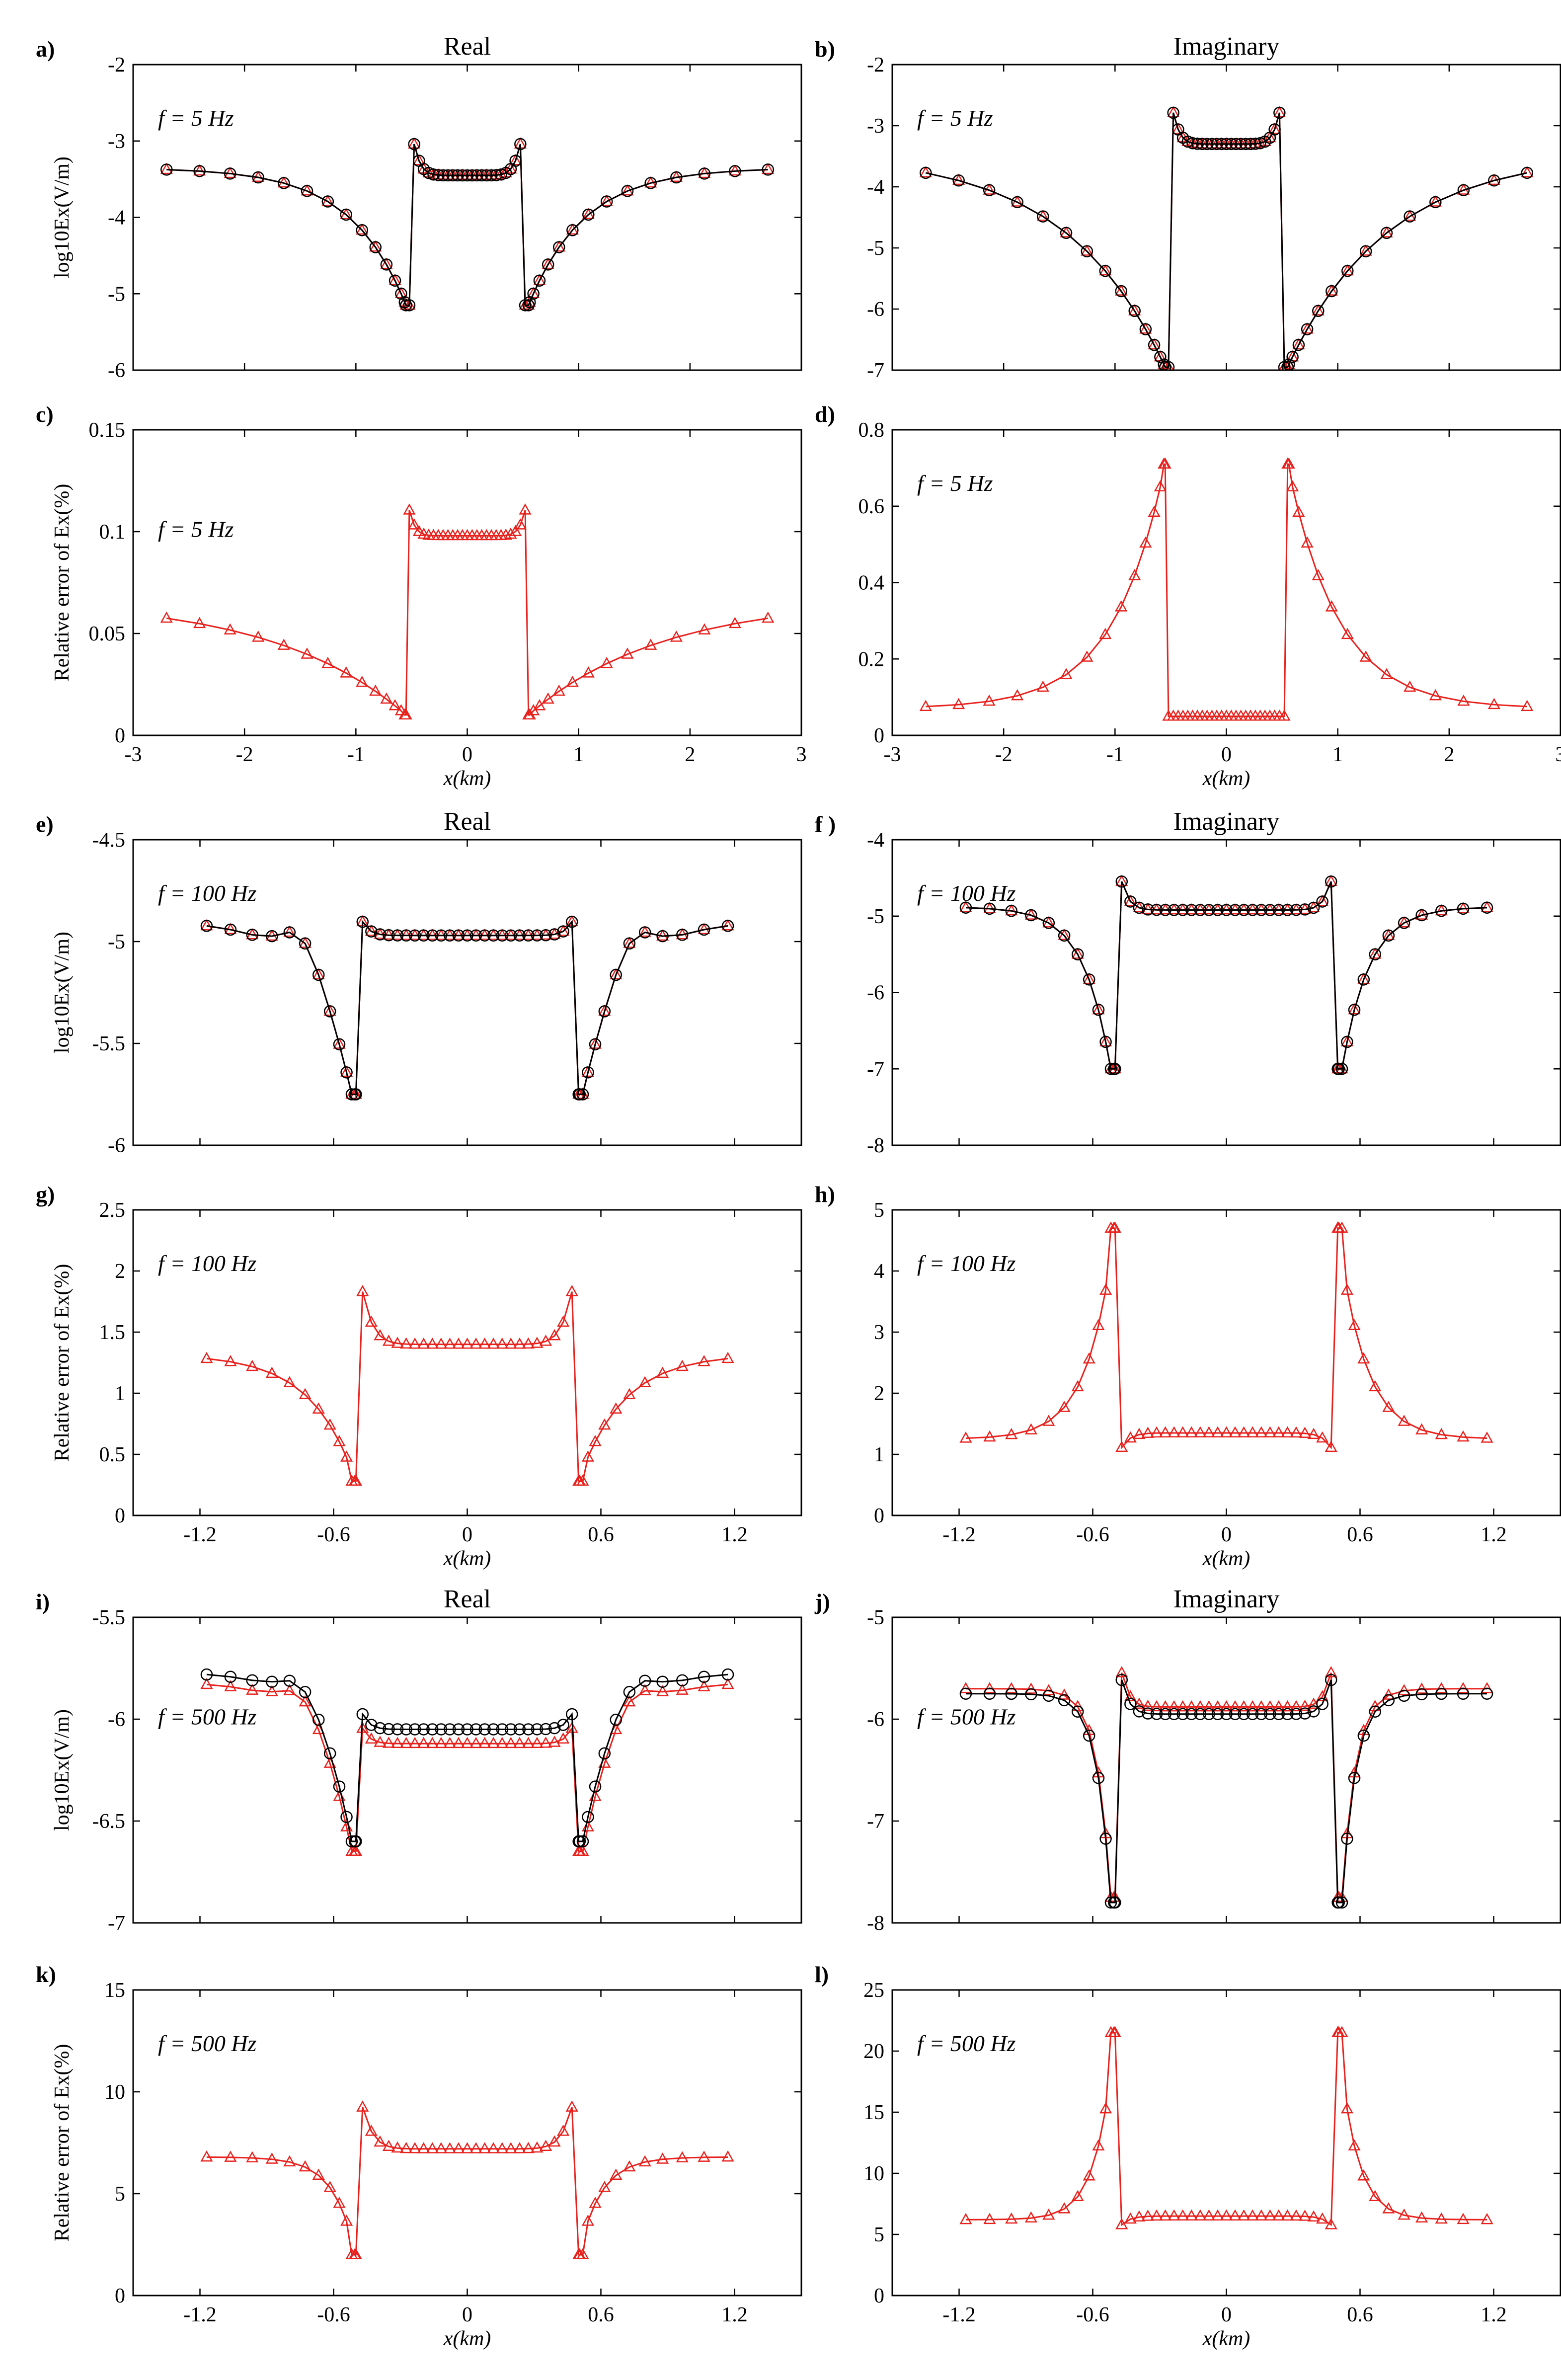 This screenshot has height=2380, width=1561. What do you see at coordinates (825, 414) in the screenshot?
I see `panel-letter: d)` at bounding box center [825, 414].